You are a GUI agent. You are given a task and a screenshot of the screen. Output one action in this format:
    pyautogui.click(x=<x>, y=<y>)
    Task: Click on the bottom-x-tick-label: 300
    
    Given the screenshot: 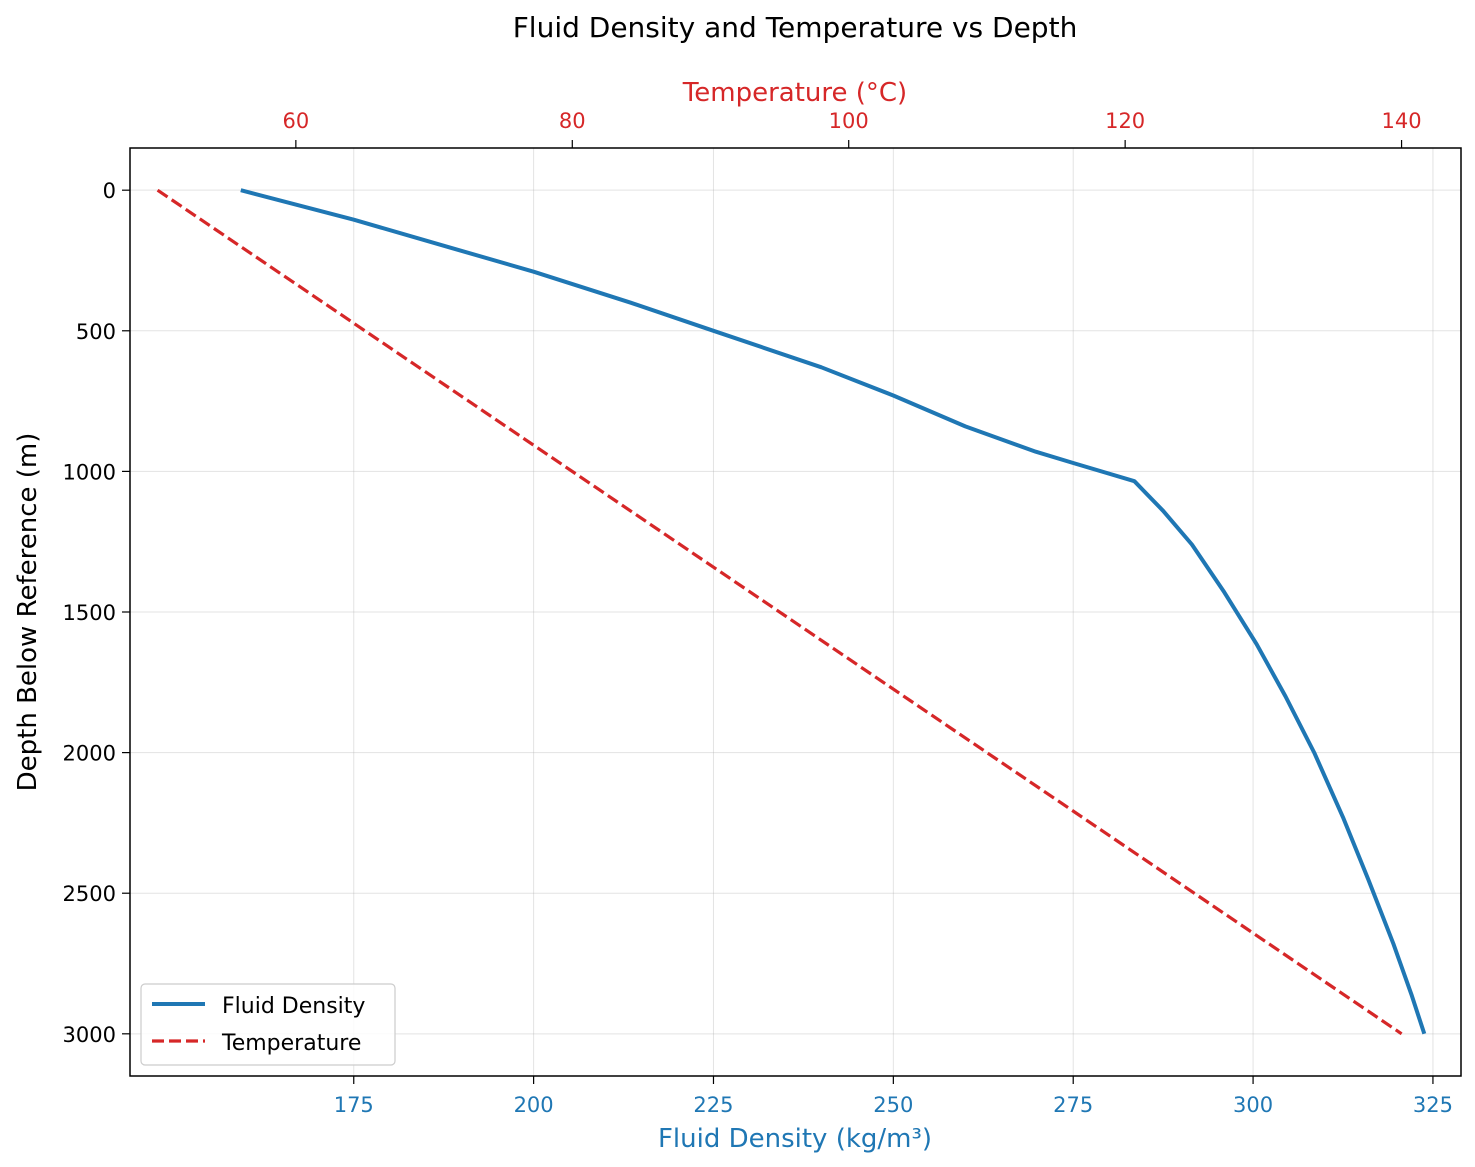 What is the action you would take?
    pyautogui.click(x=1253, y=1105)
    